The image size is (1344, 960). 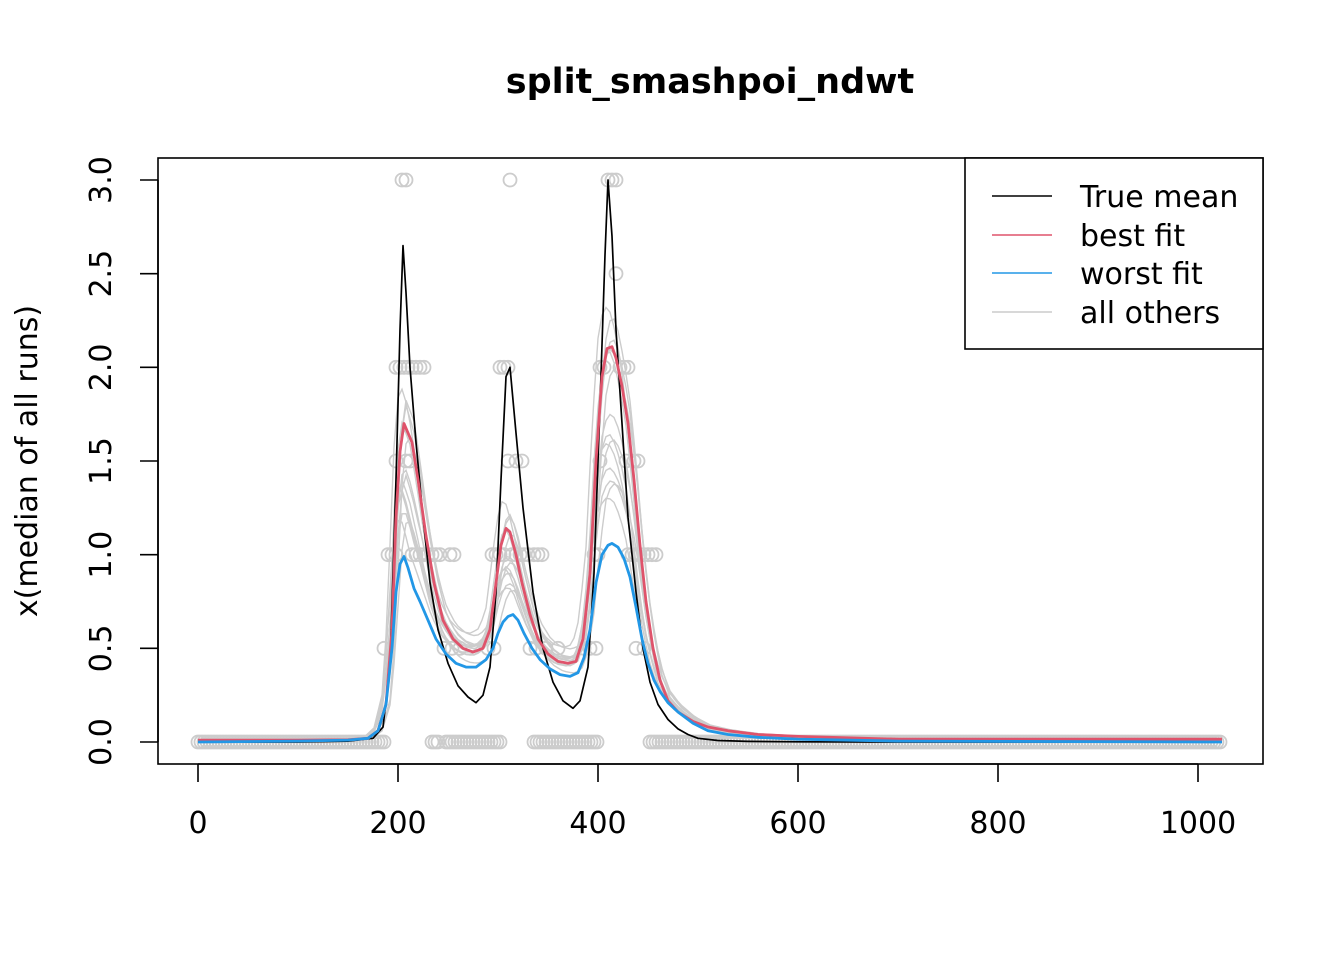 What do you see at coordinates (1198, 823) in the screenshot?
I see `x-tick-label: 1000` at bounding box center [1198, 823].